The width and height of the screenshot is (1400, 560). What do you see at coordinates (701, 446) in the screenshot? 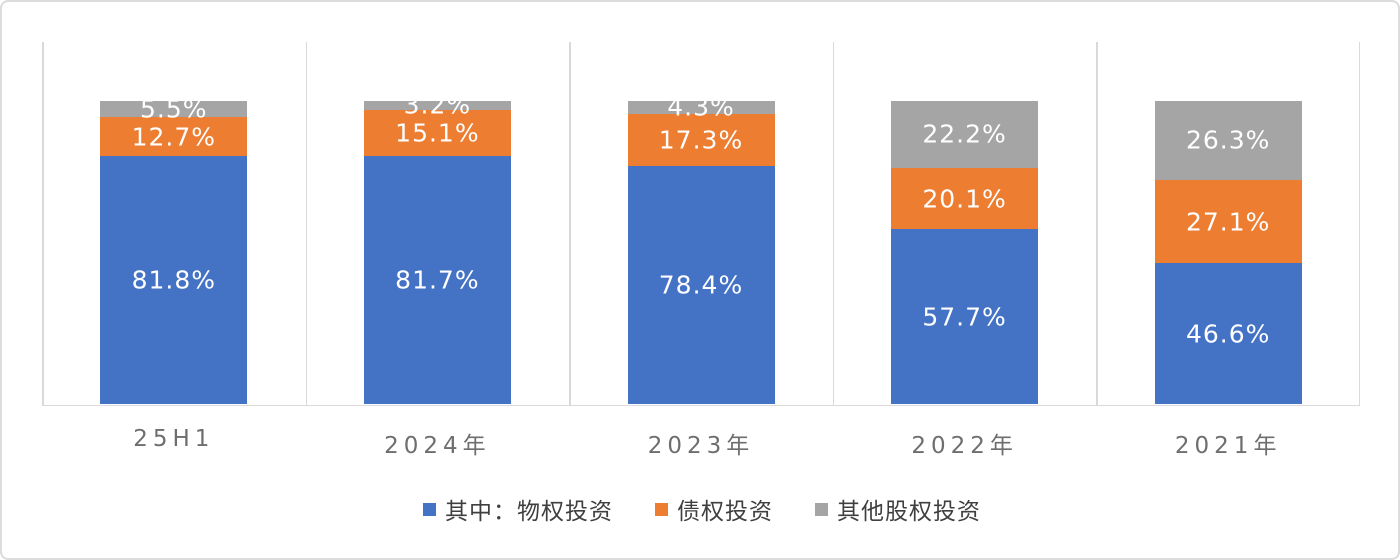
I see `x-axis-label: 2023年` at bounding box center [701, 446].